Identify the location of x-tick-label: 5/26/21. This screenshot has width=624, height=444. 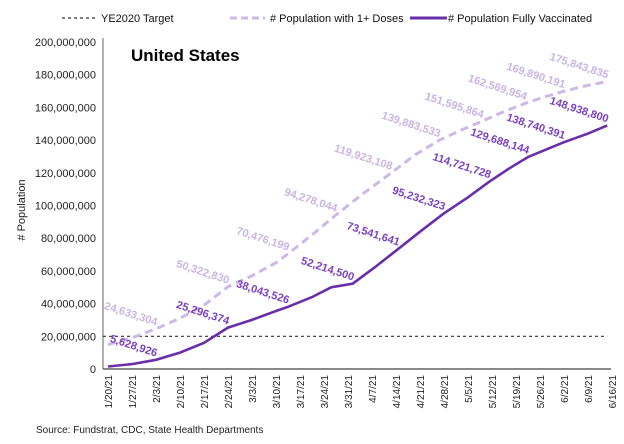
(541, 392).